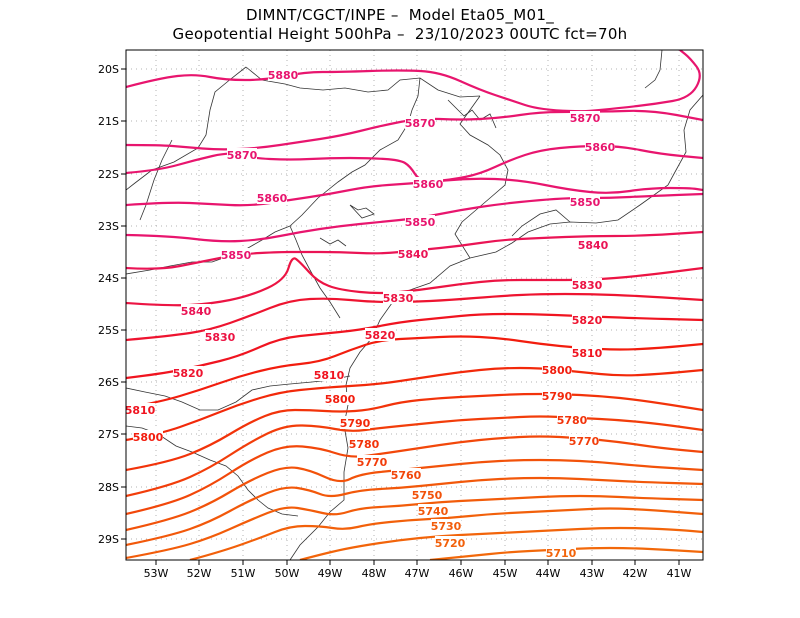  Describe the element at coordinates (108, 330) in the screenshot. I see `lat-label-25s: 25S` at that location.